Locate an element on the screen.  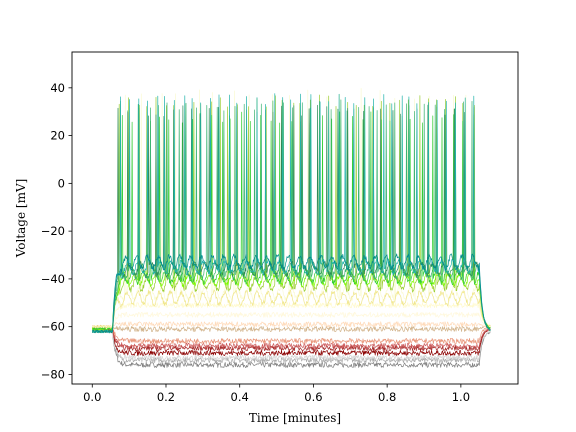
y-tick-label: −80 is located at coordinates (53, 374).